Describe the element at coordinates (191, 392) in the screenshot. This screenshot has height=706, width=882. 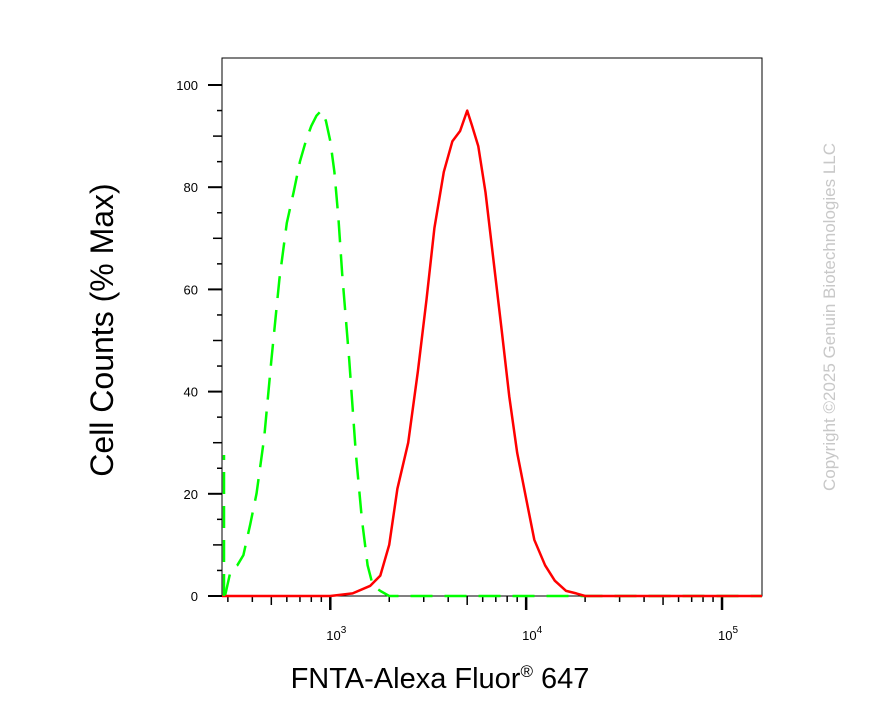
I see `y-tick-label: 40` at that location.